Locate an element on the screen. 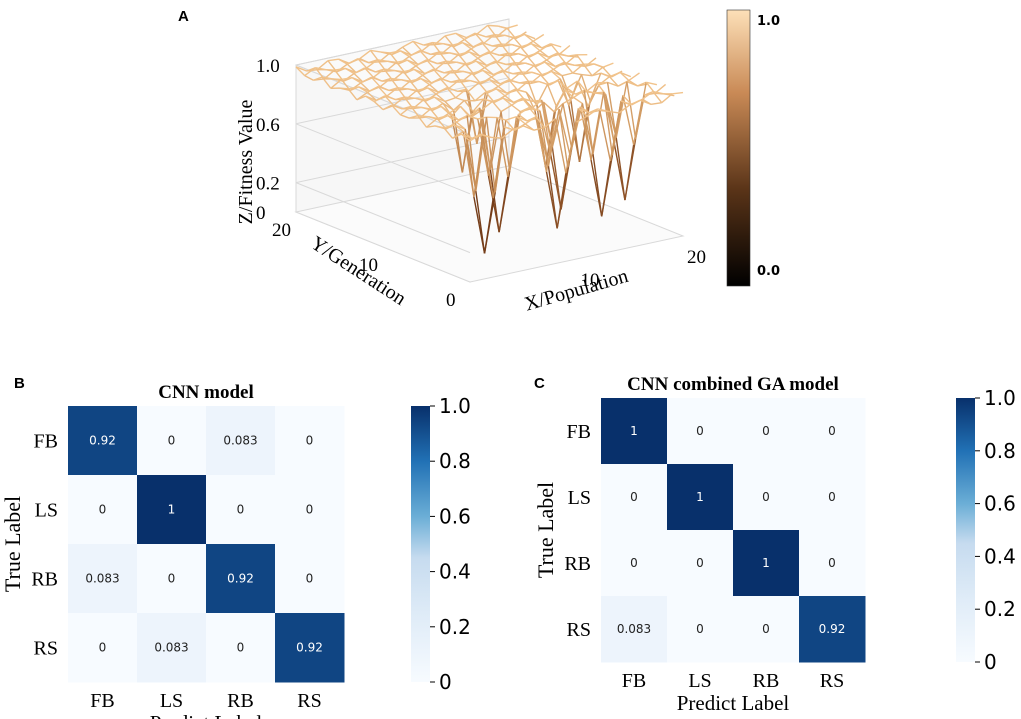 This screenshot has height=719, width=1021. x-tick-label: 10 is located at coordinates (590, 280).